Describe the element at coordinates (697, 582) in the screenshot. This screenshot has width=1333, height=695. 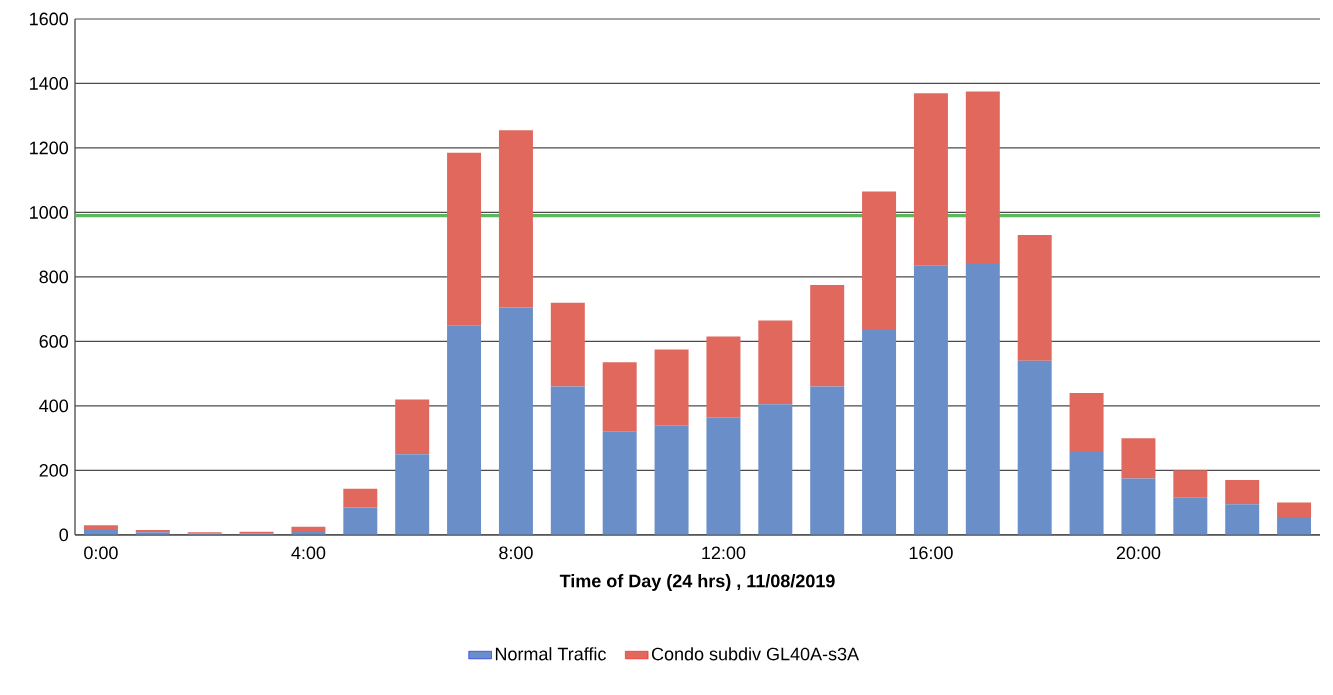
I see `x-axis-title: Time of Day (24 hrs) , 11/08/2019` at that location.